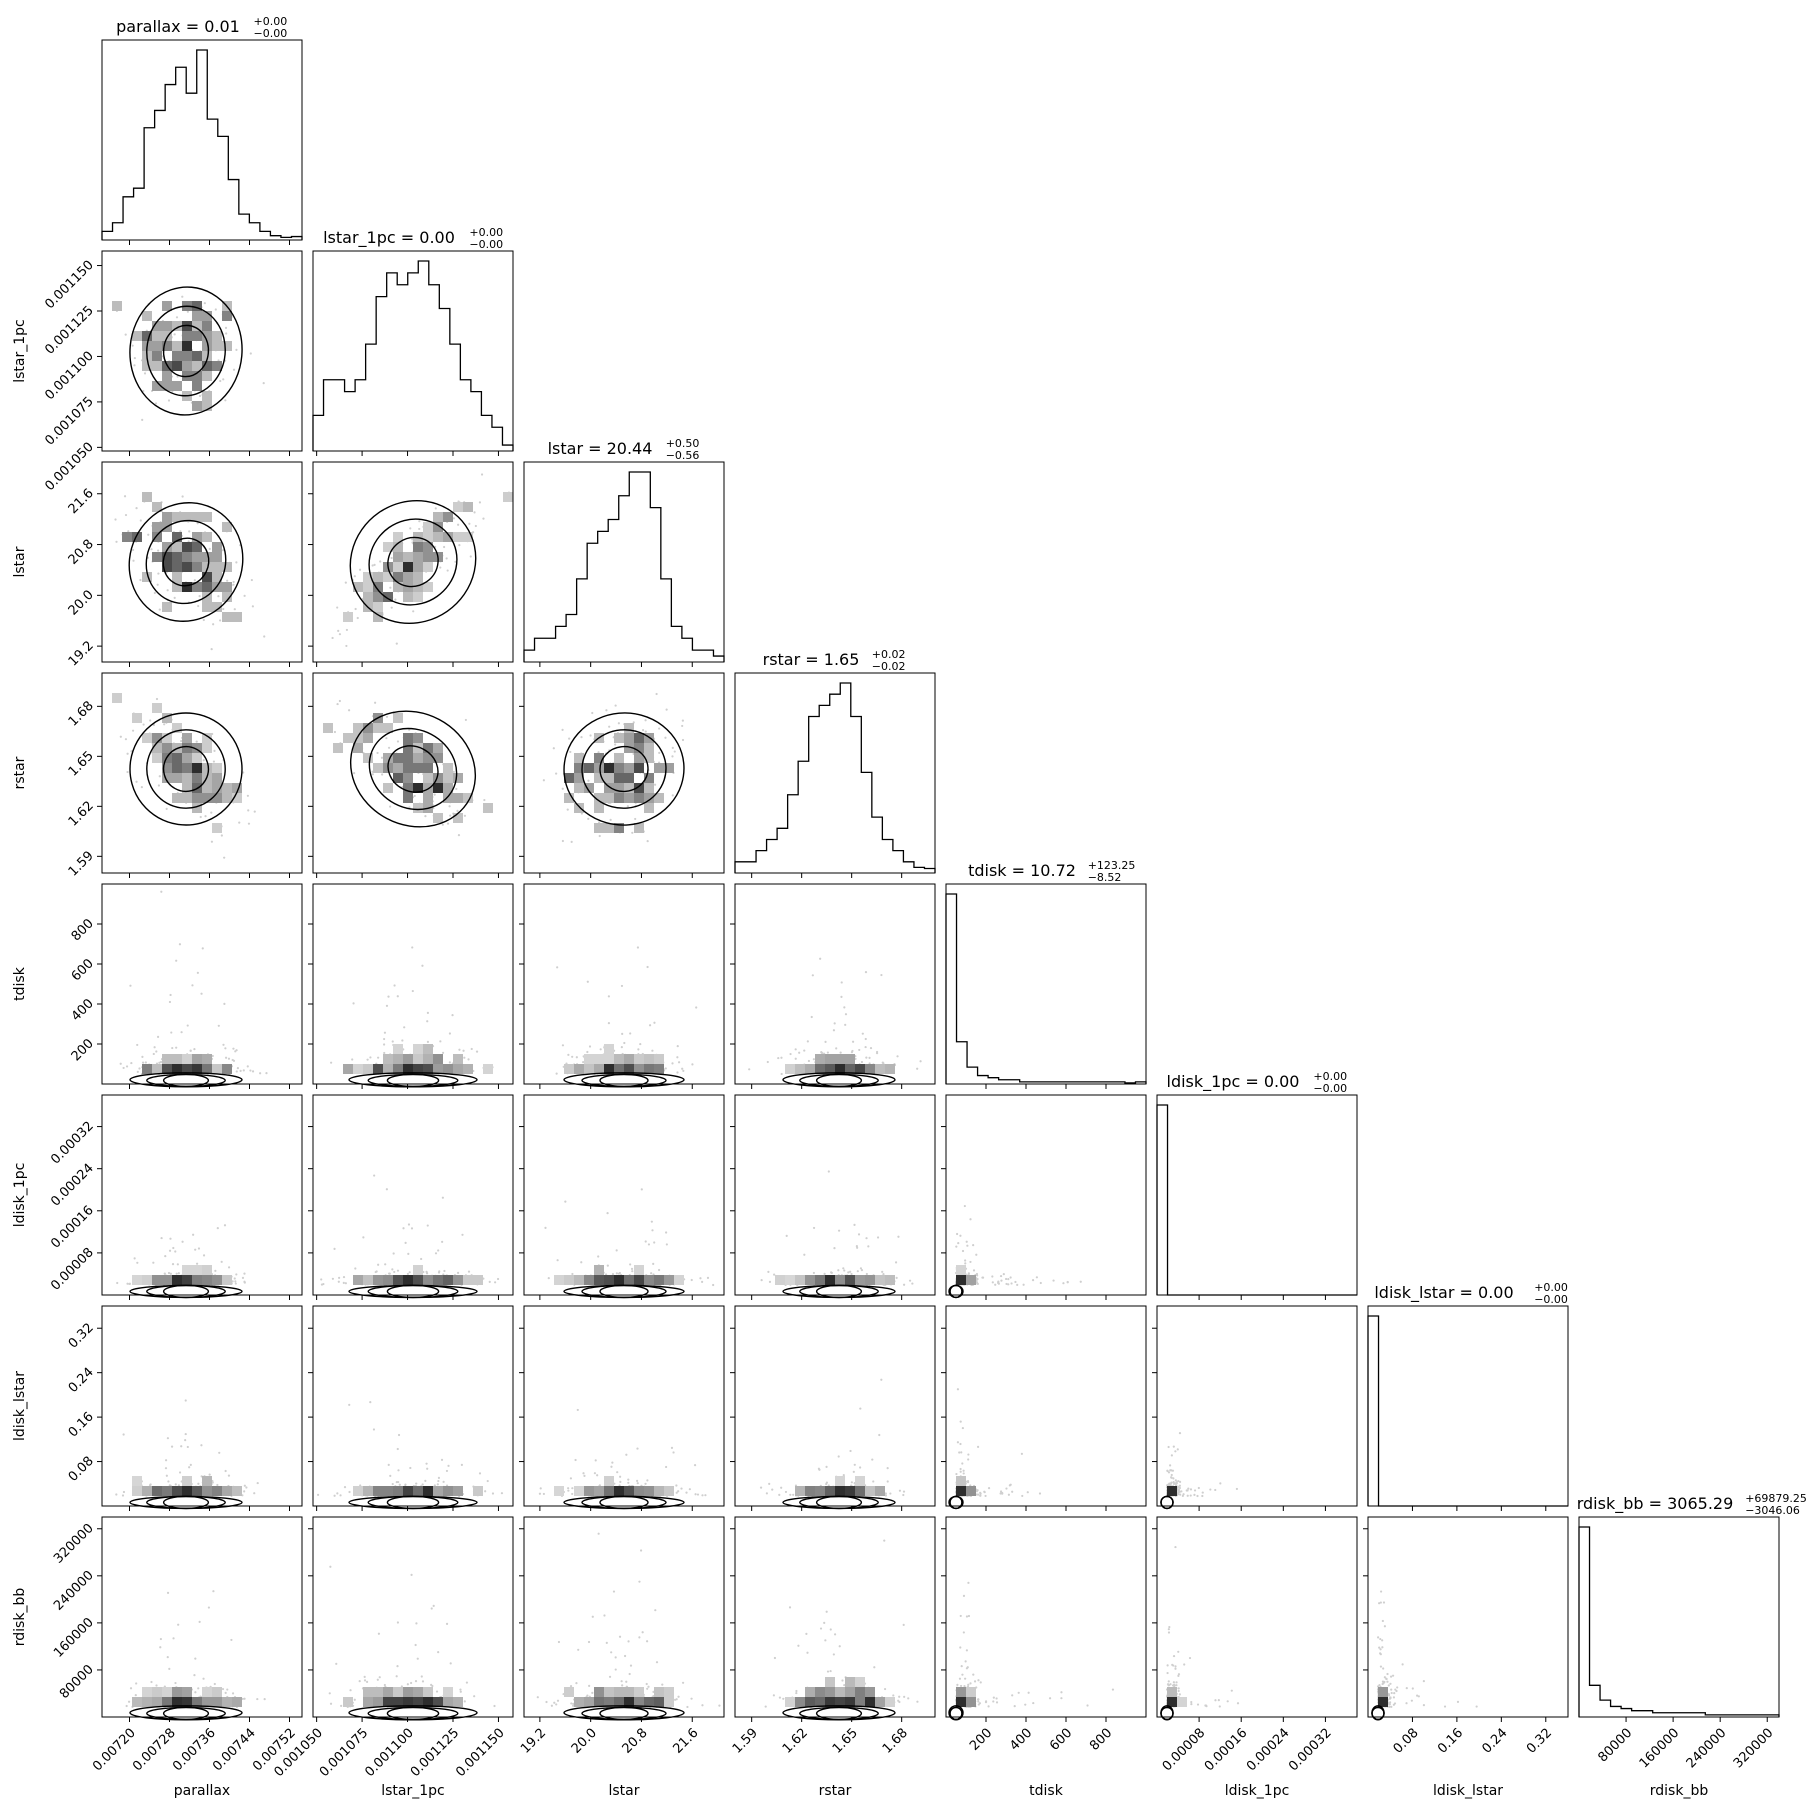  Describe the element at coordinates (600, 448) in the screenshot. I see `title-lstar: lstar = 20.44` at that location.